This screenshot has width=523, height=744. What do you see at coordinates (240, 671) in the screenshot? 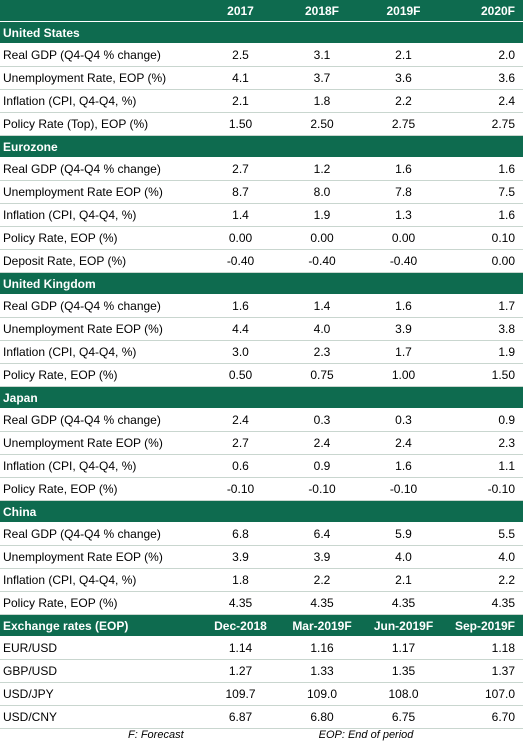
I see `value-cell: 1.27` at bounding box center [240, 671].